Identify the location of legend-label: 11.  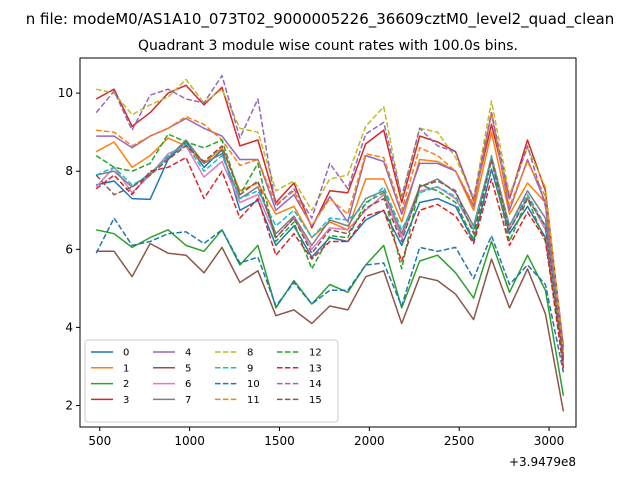
(253, 400).